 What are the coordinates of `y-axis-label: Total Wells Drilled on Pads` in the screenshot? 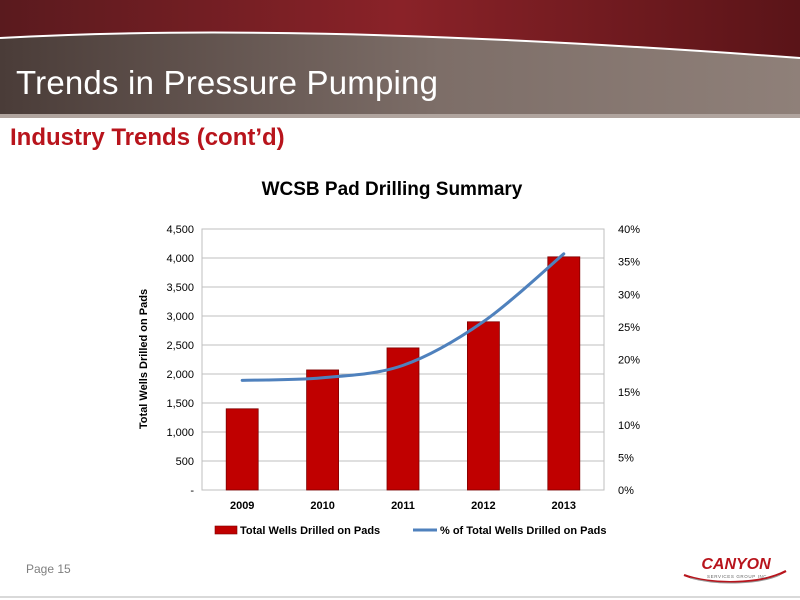 It's located at (144, 359).